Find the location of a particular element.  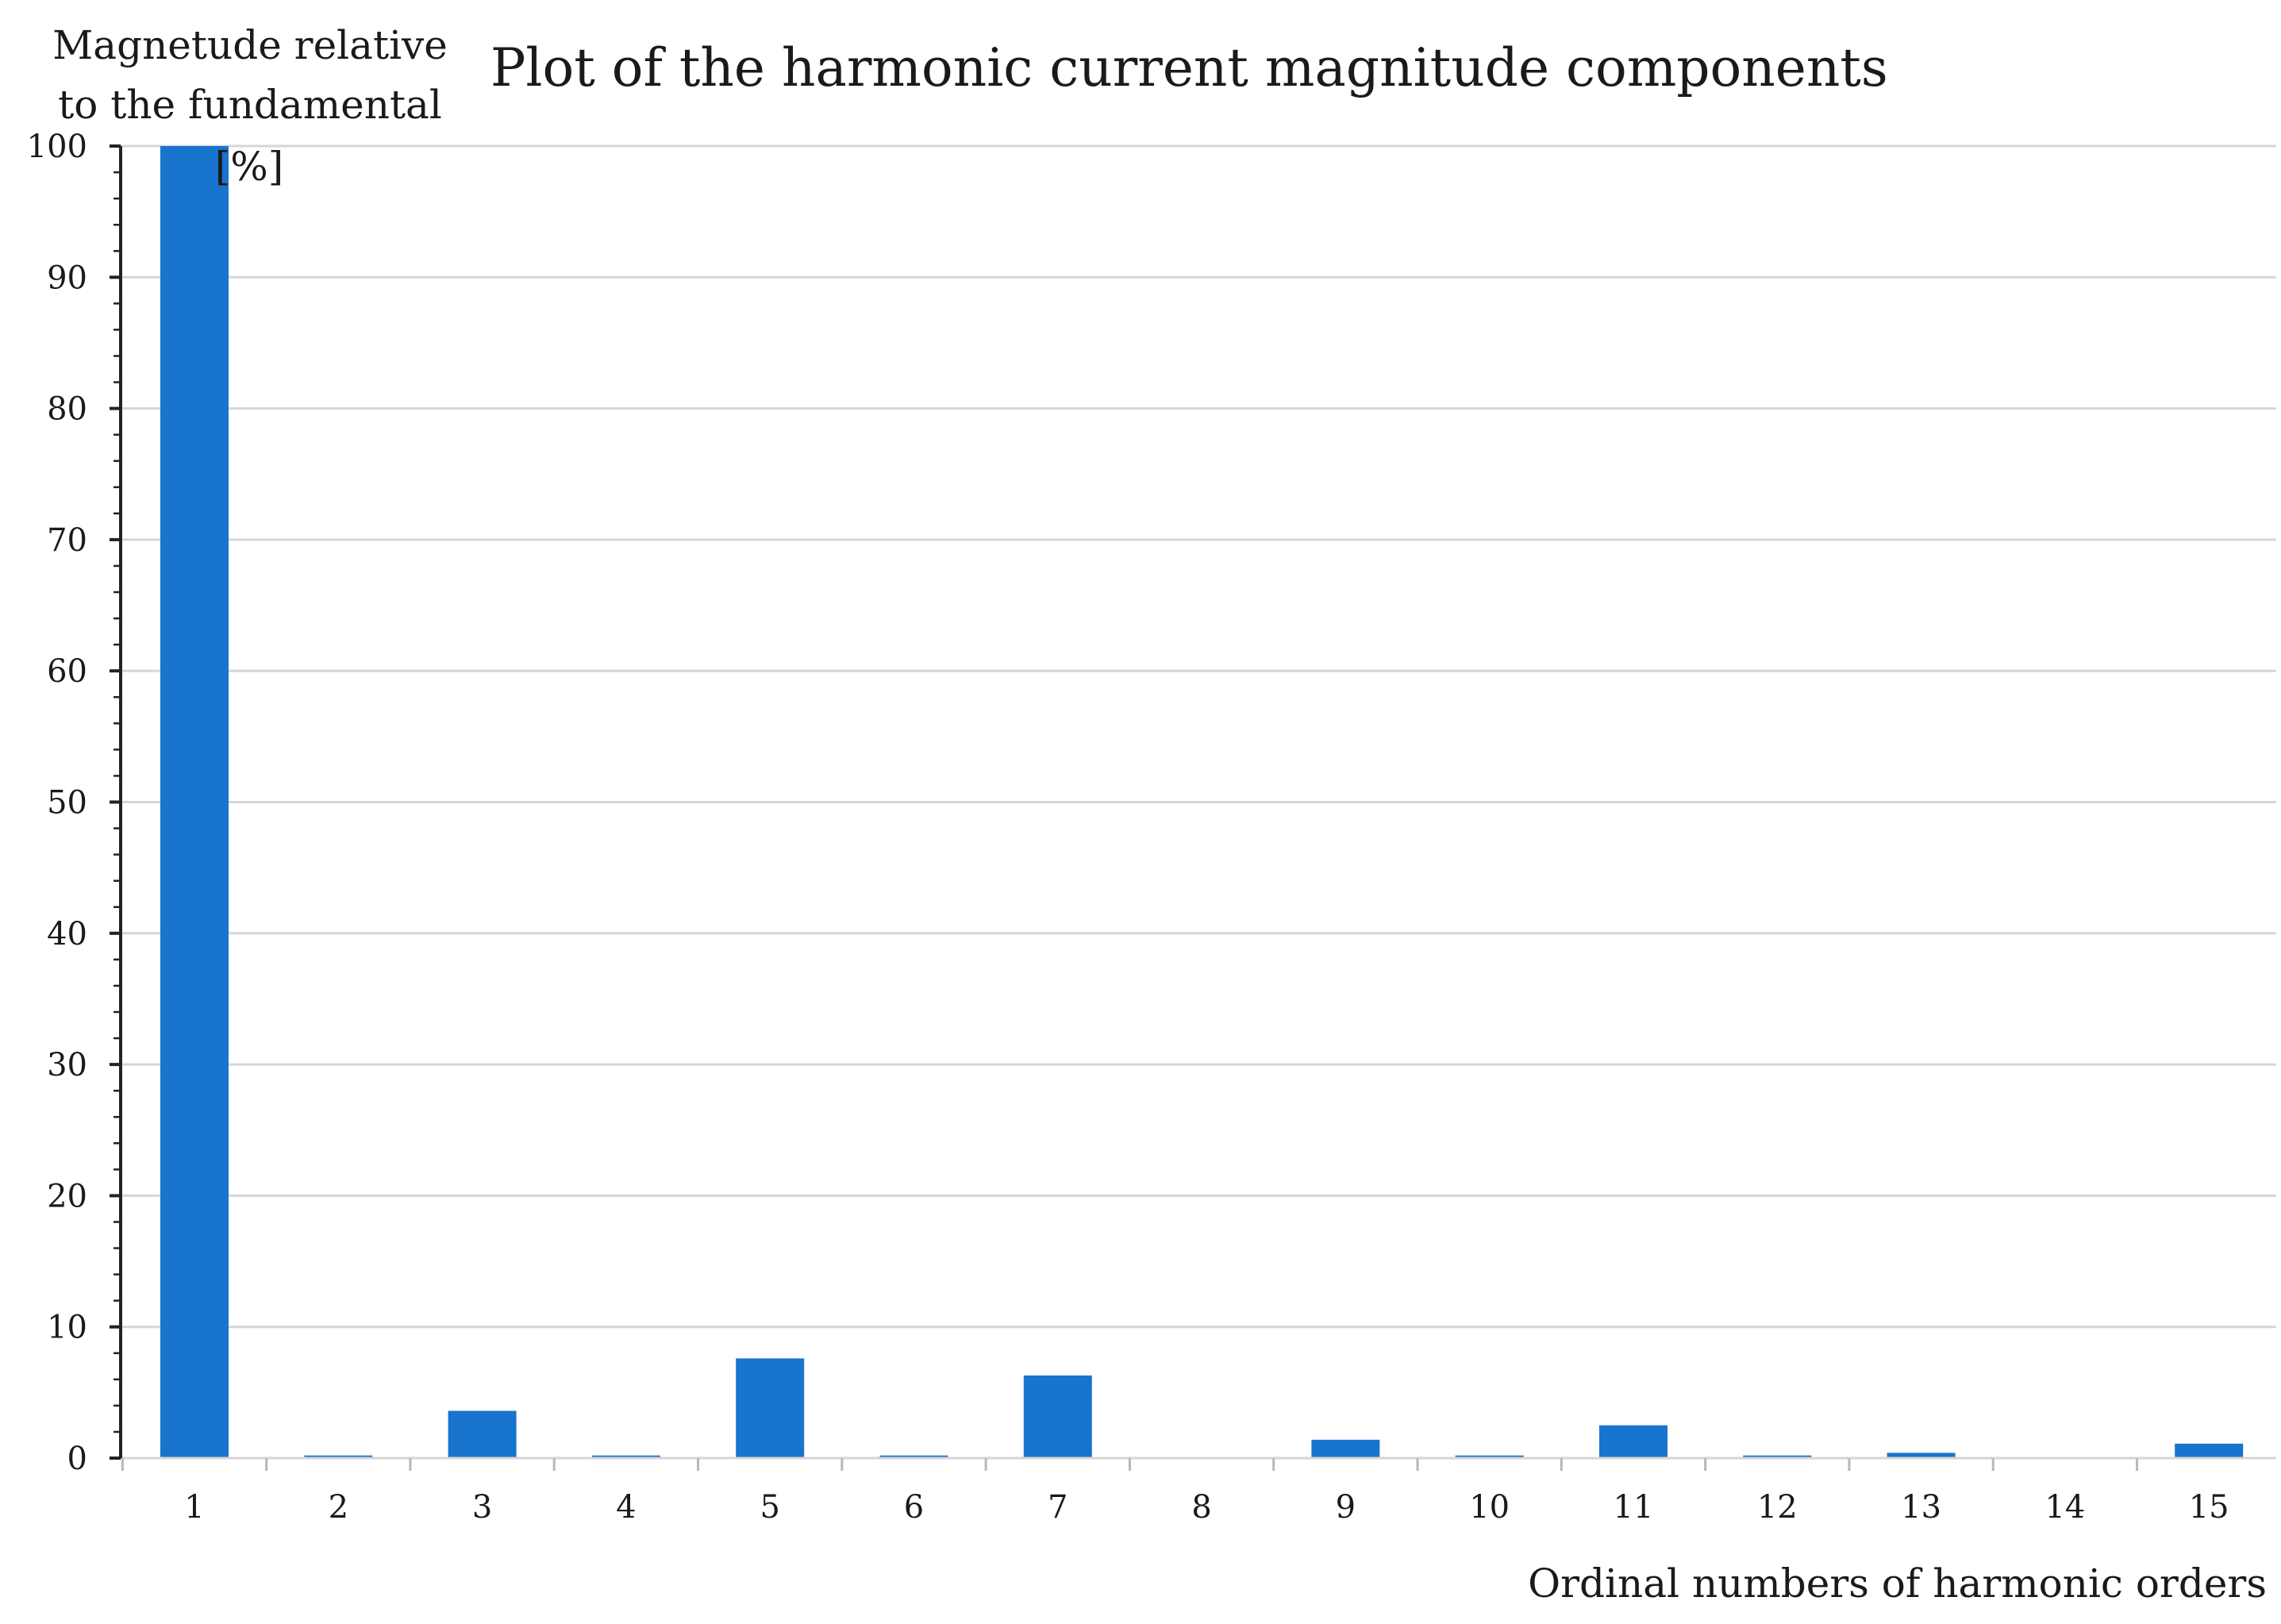

x-tick-label-1: 1 is located at coordinates (194, 1507).